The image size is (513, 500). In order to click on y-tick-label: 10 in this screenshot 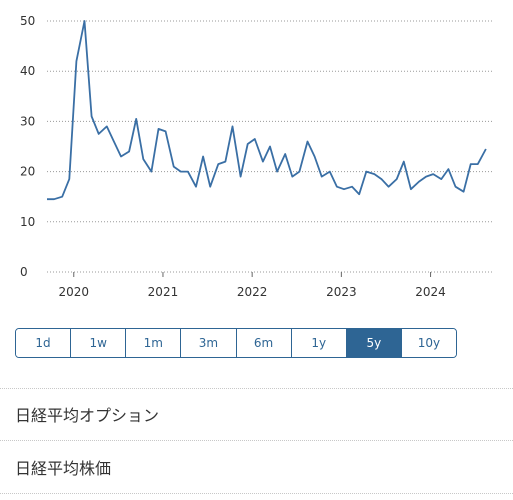, I will do `click(27, 222)`.